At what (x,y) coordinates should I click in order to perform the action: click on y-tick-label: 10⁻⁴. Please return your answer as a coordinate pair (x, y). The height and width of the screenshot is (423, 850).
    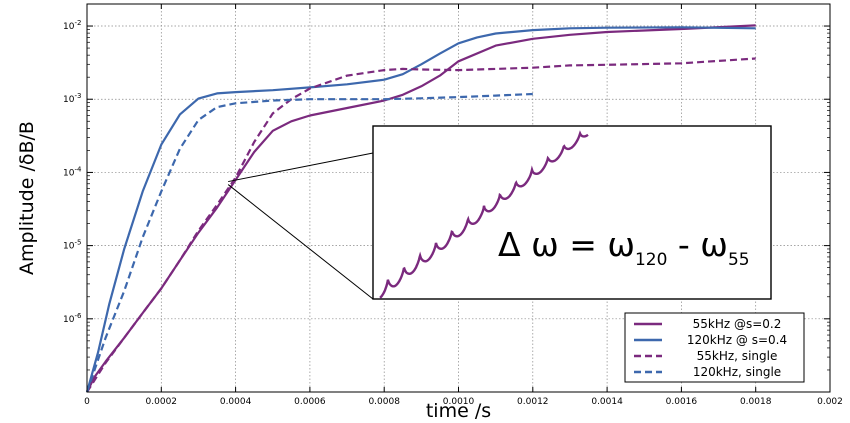
    Looking at the image, I should click on (72, 171).